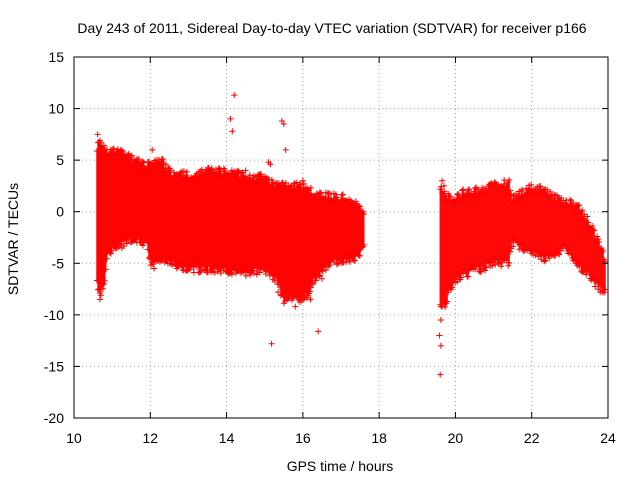 Image resolution: width=640 pixels, height=480 pixels. Describe the element at coordinates (532, 438) in the screenshot. I see `x-tick-label: 22` at that location.